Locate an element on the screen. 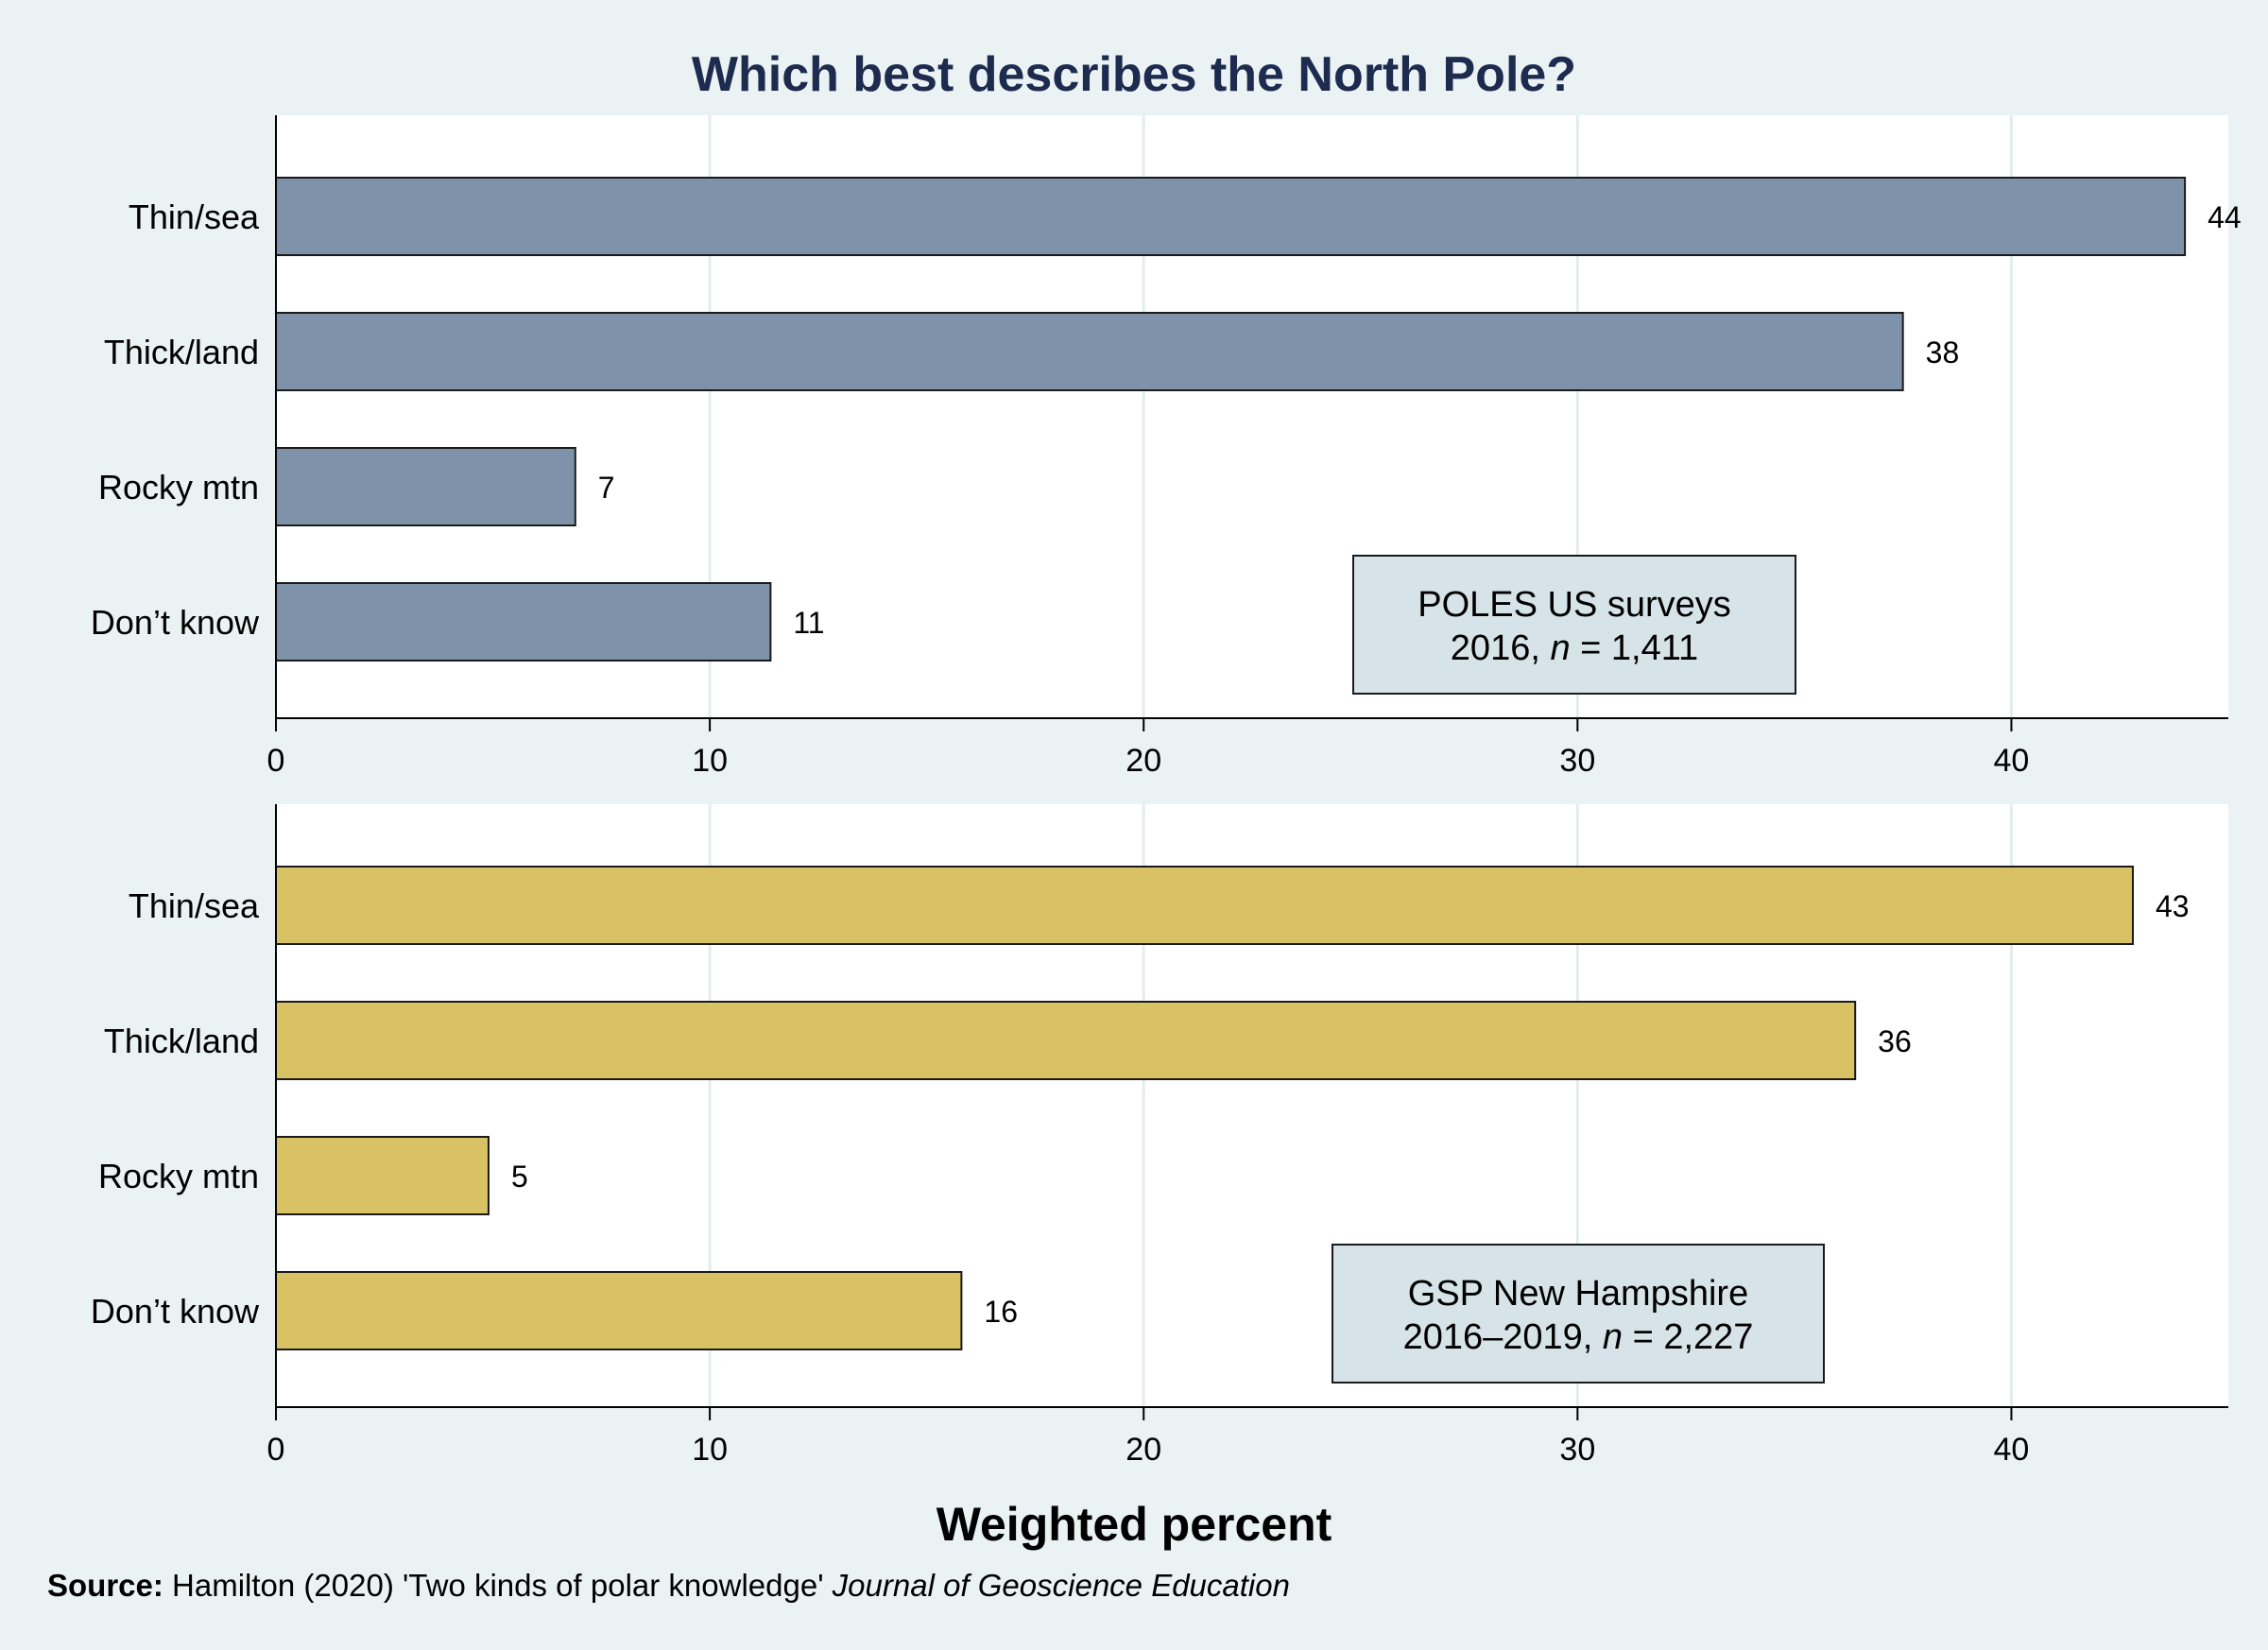 Image resolution: width=2268 pixels, height=1650 pixels. data-label: 38 is located at coordinates (1943, 352).